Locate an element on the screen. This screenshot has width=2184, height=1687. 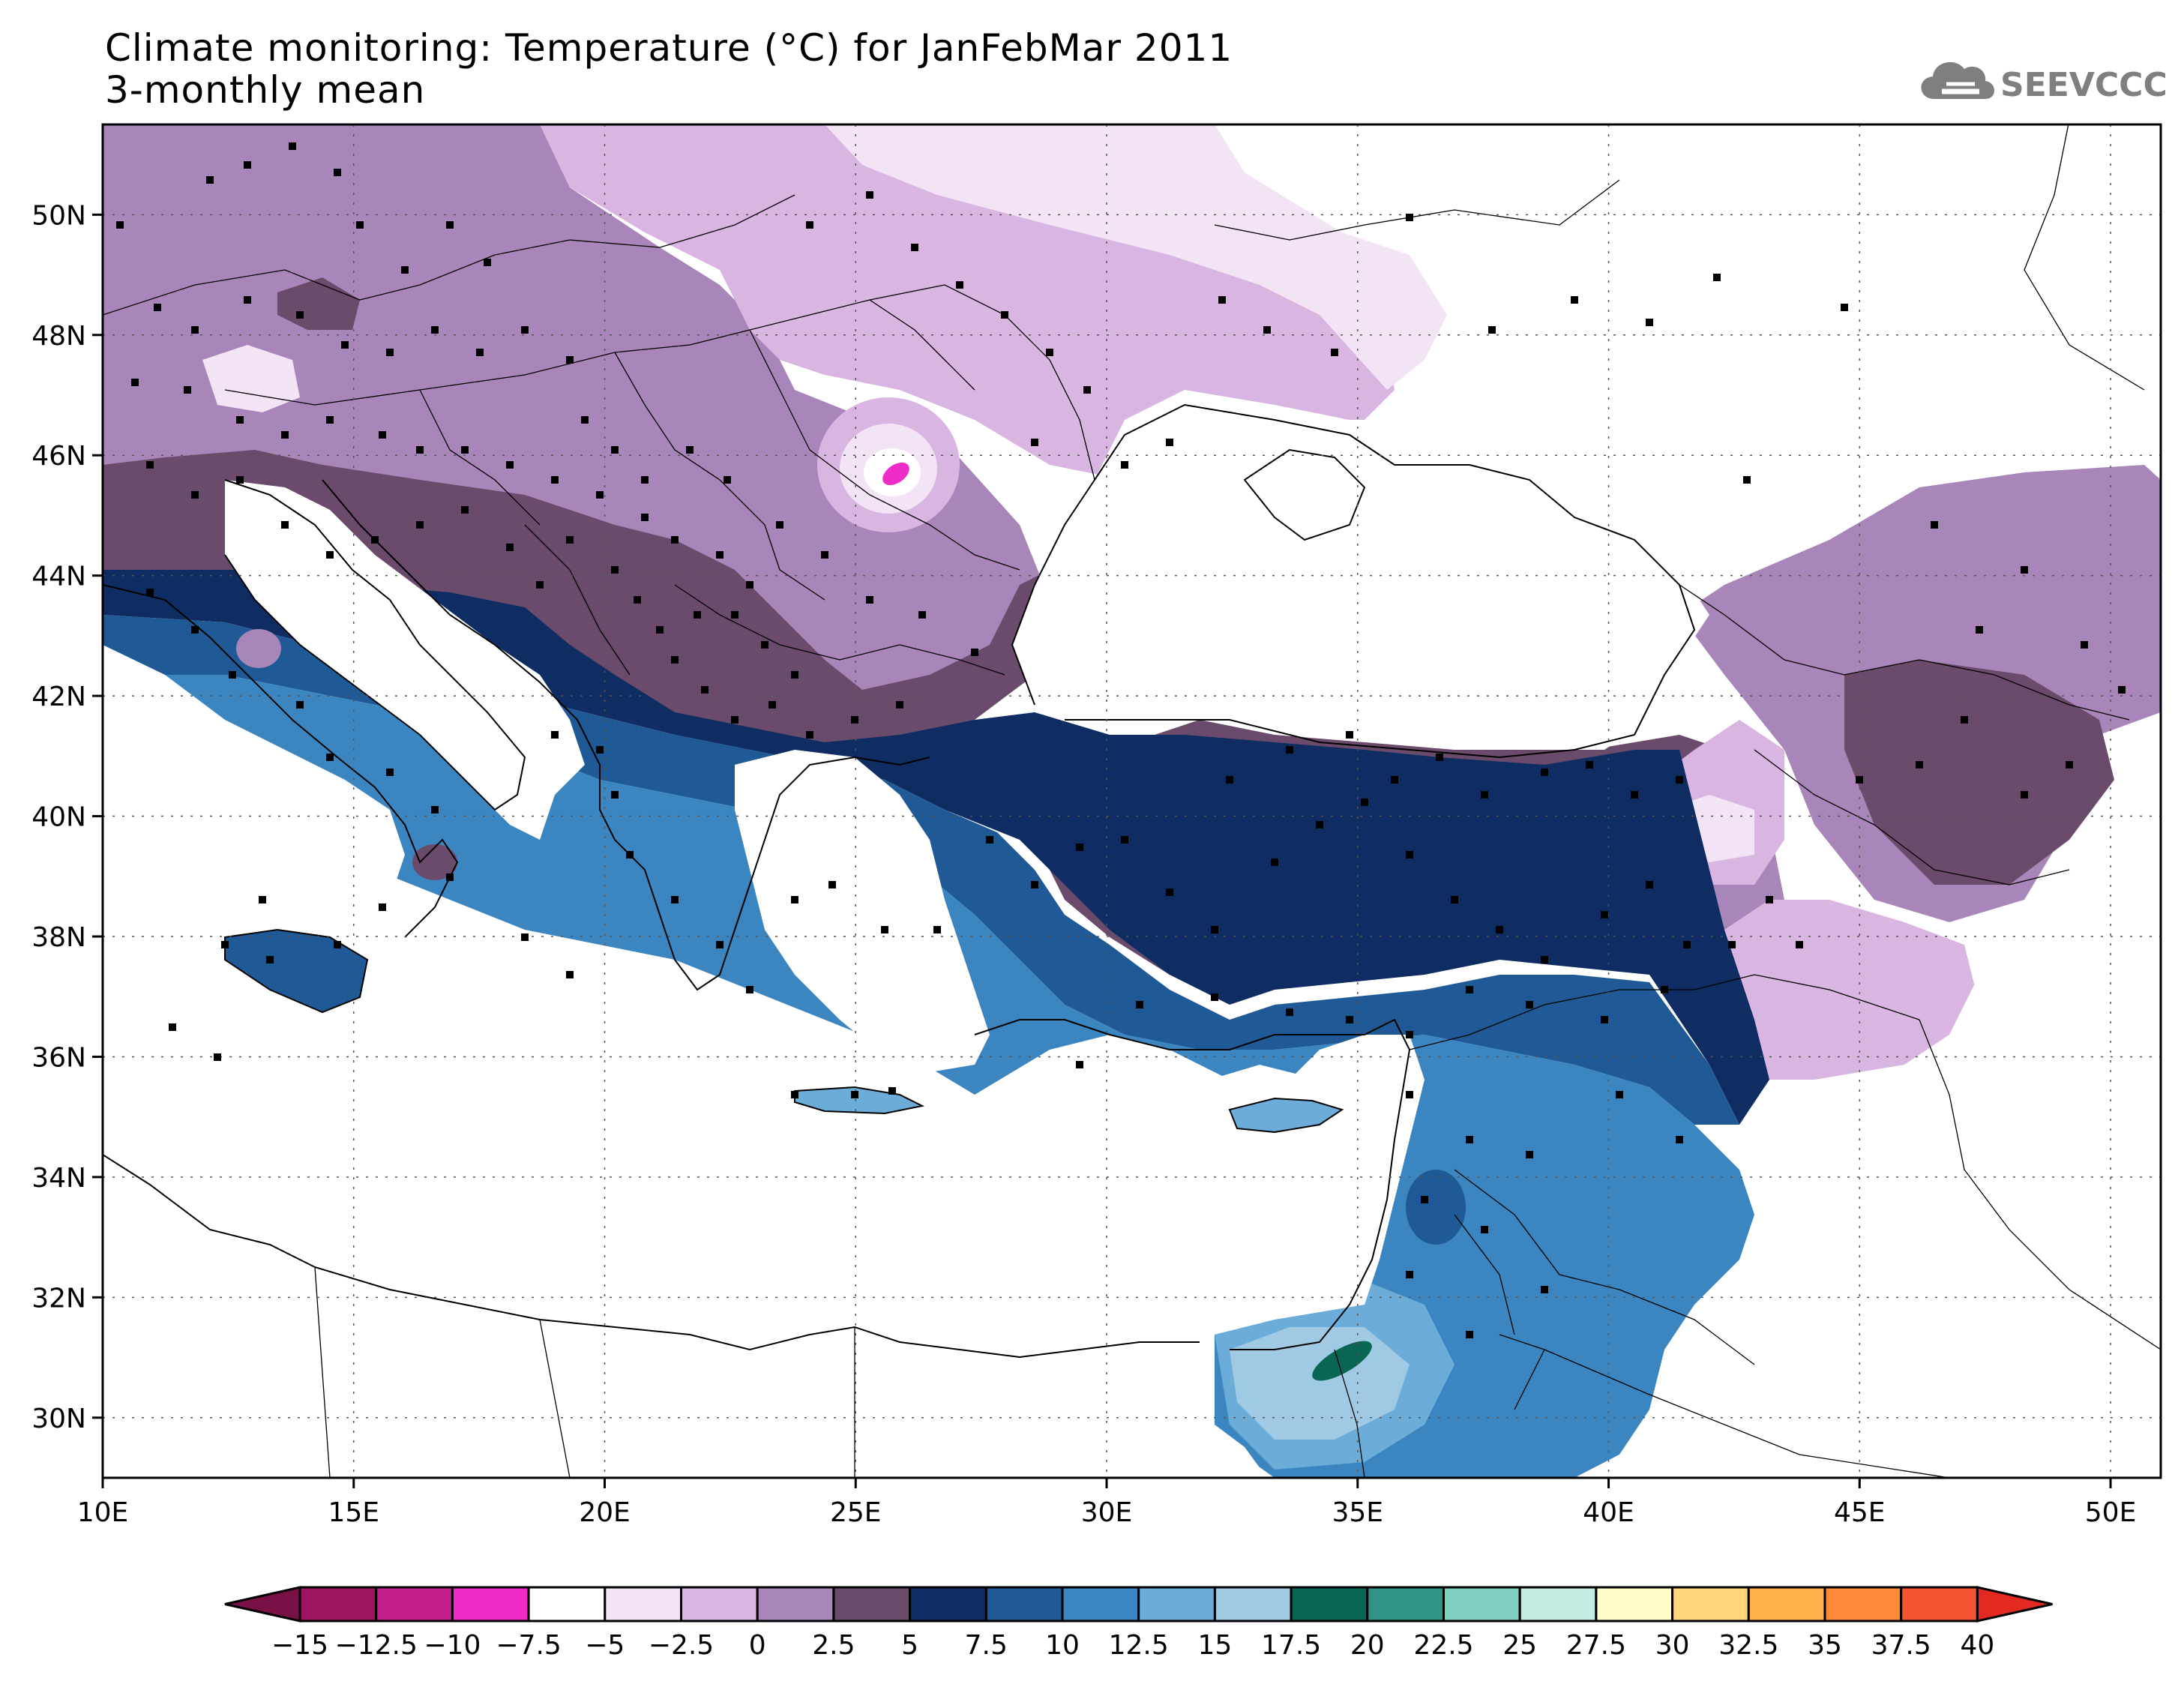
lat-tick-label: 44N is located at coordinates (58, 577).